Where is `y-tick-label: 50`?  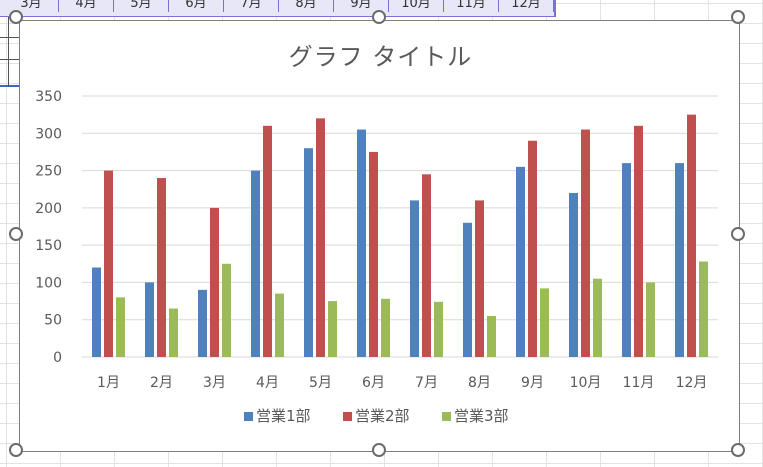
y-tick-label: 50 is located at coordinates (53, 321).